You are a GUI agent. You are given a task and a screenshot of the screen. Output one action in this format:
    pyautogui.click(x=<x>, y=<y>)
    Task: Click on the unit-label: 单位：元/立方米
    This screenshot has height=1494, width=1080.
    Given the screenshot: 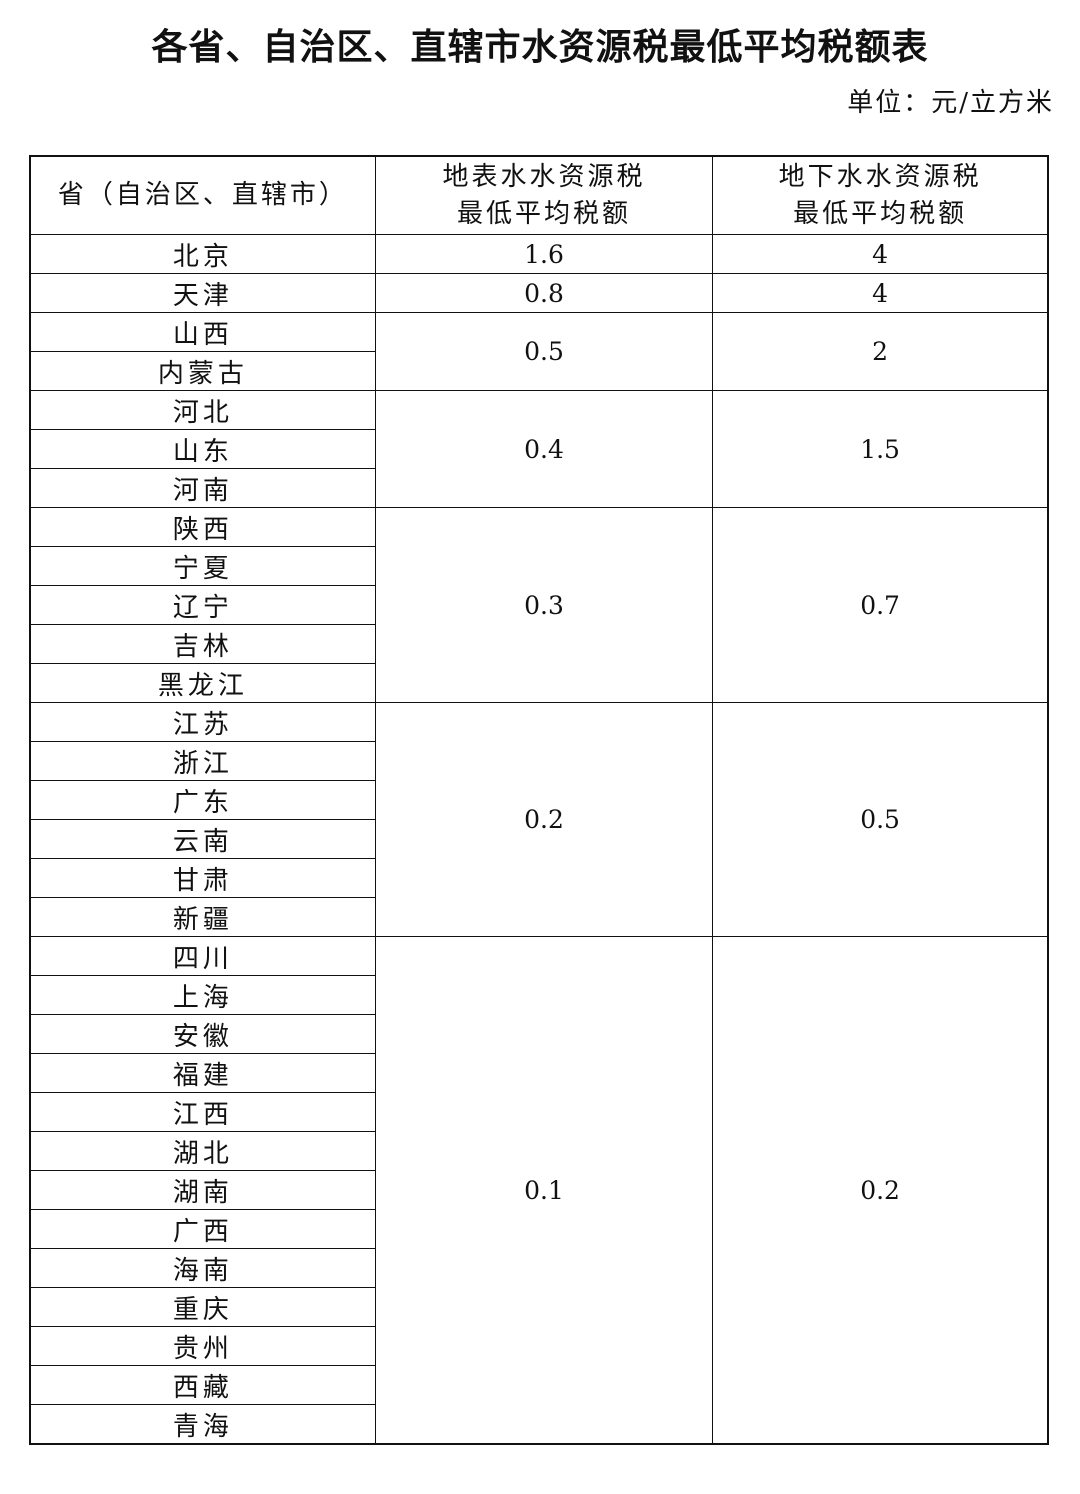 What is the action you would take?
    pyautogui.click(x=950, y=103)
    